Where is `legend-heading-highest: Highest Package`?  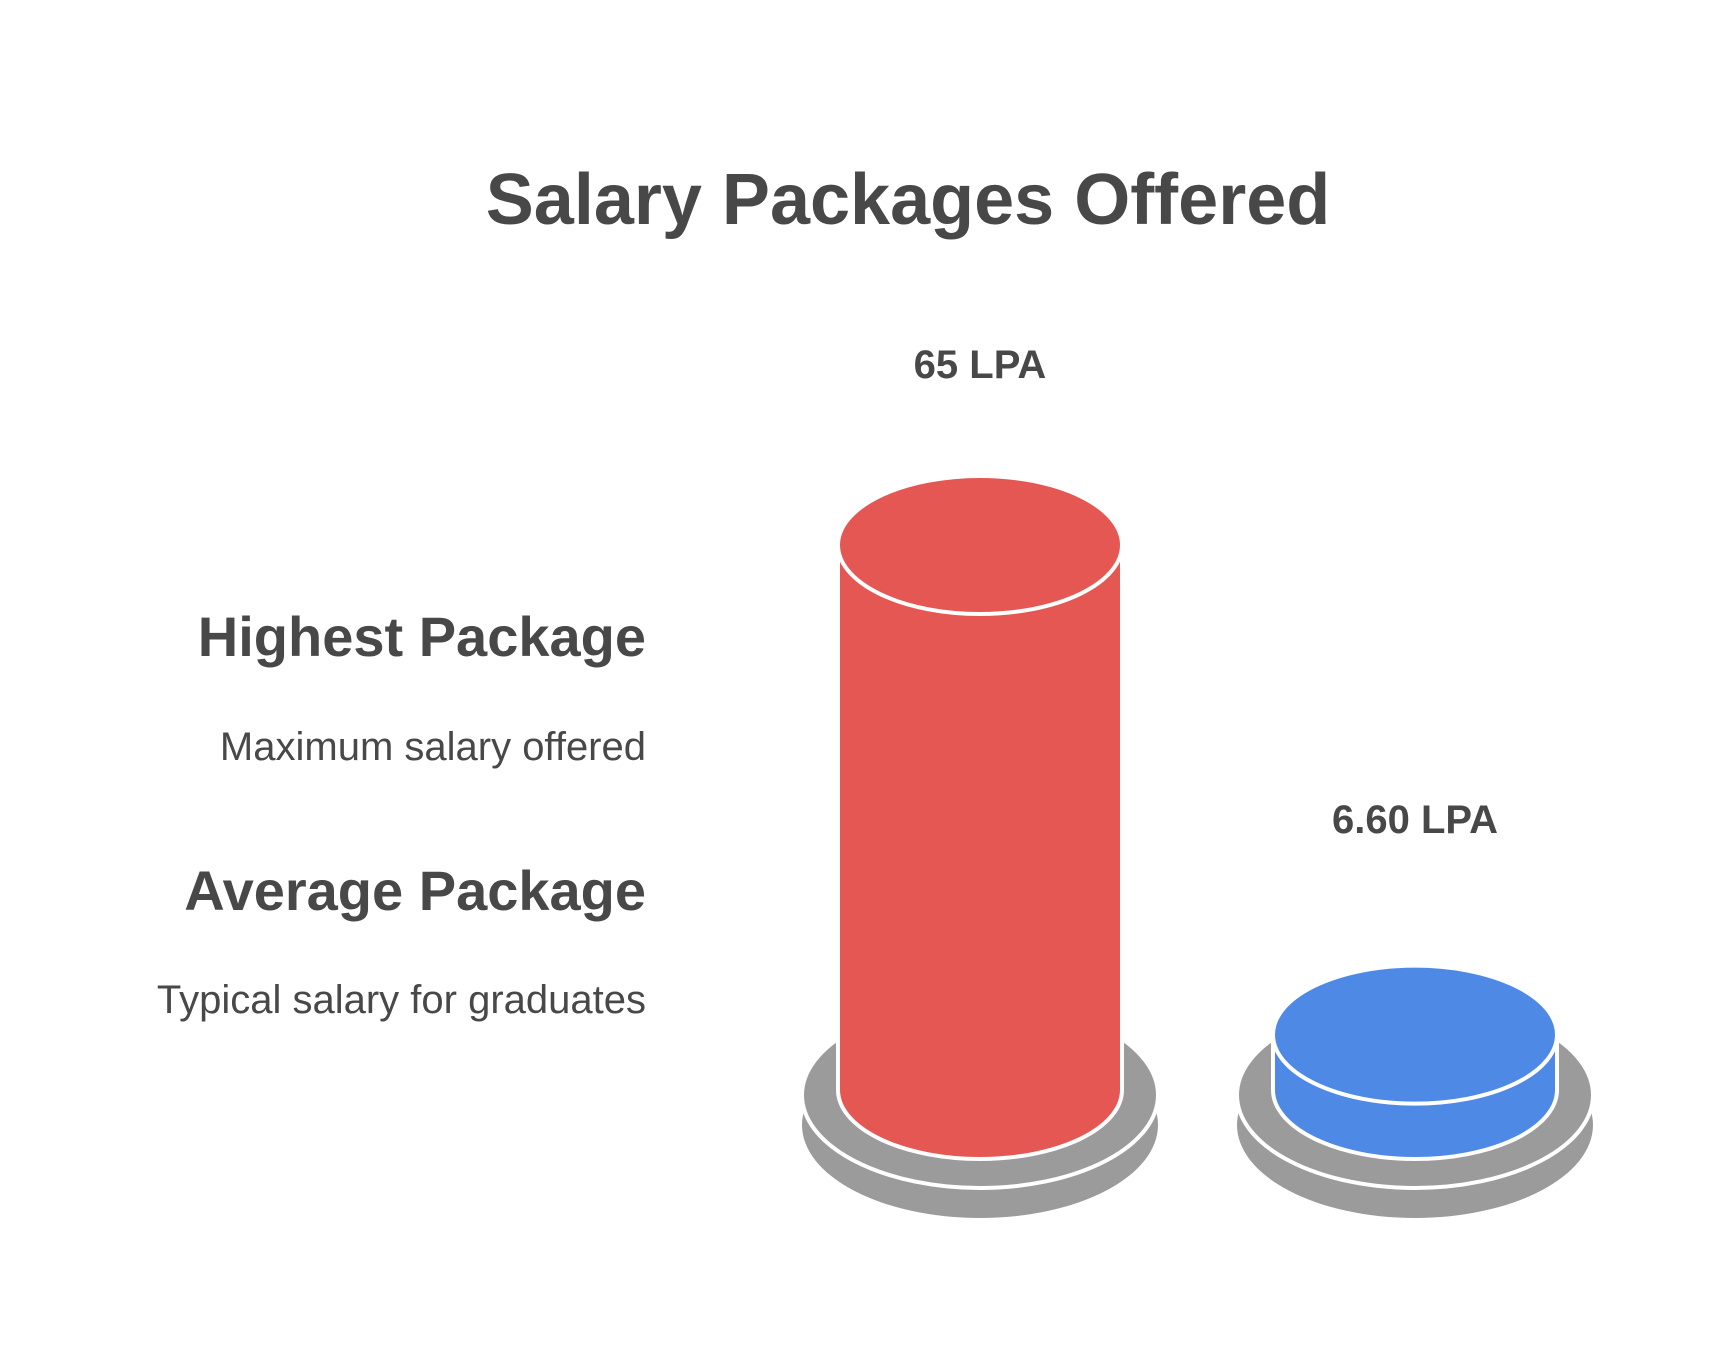
legend-heading-highest: Highest Package is located at coordinates (422, 636).